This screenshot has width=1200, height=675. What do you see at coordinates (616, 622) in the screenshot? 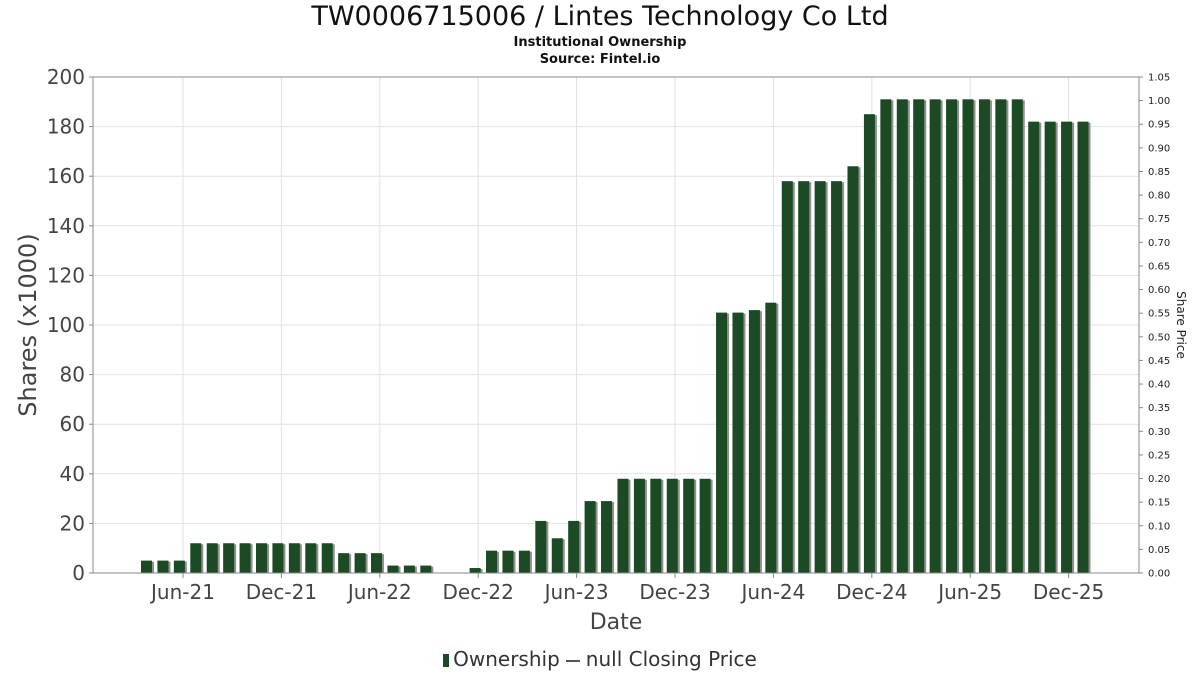
I see `x-axis-label: Date` at bounding box center [616, 622].